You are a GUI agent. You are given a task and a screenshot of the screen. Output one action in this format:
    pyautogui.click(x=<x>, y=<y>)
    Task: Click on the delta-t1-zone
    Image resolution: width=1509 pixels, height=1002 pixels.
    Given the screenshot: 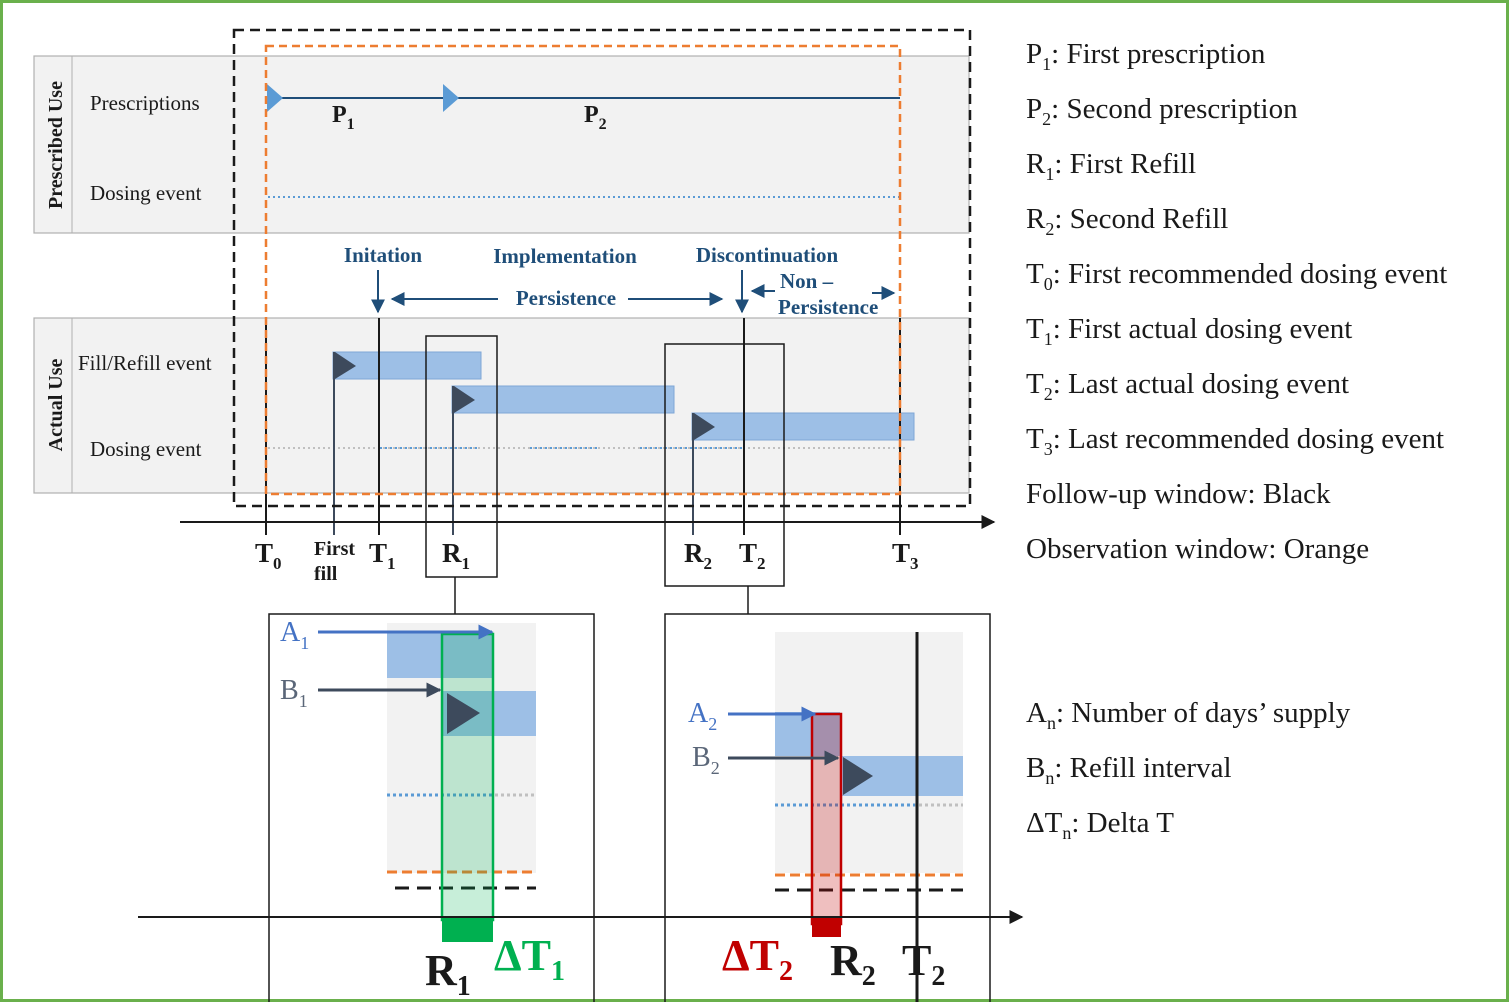 What is the action you would take?
    pyautogui.click(x=467, y=777)
    